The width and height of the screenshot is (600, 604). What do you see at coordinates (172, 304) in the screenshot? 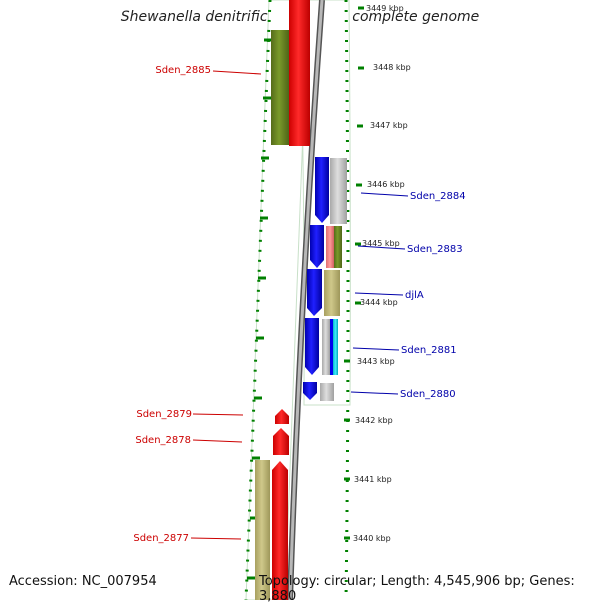
I see `gene-labels-left: Sden_2885 Sden_2879 Sden_2878 Sden_2877` at bounding box center [172, 304].